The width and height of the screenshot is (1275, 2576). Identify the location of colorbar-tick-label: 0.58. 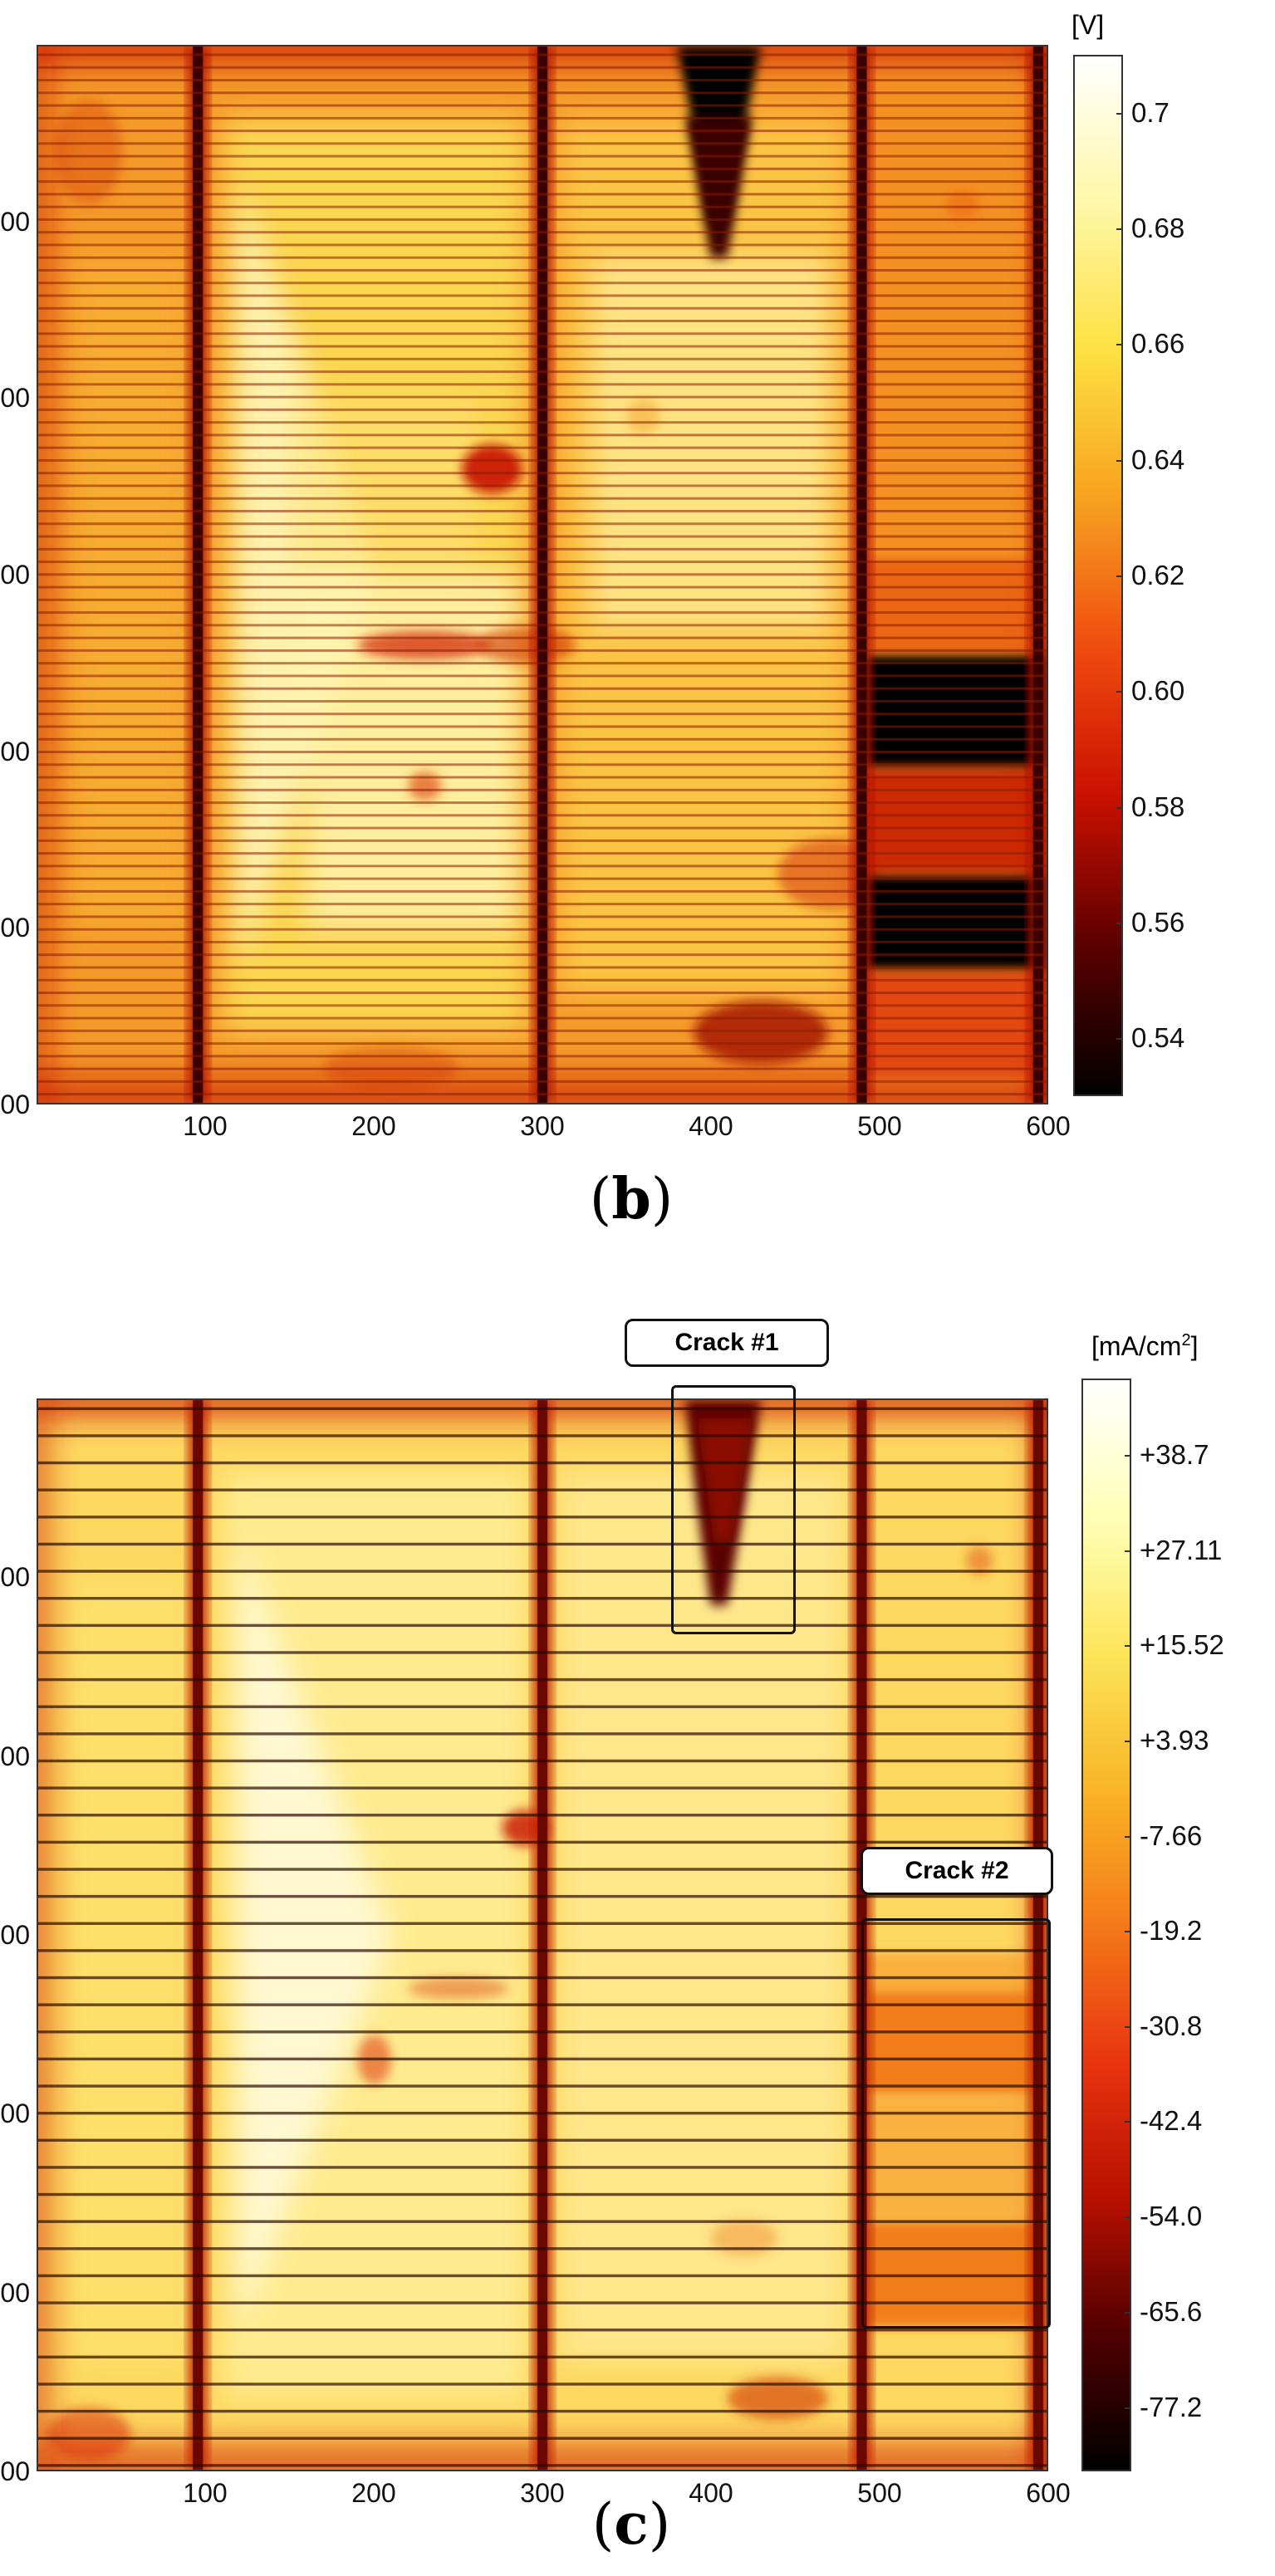
(1158, 807).